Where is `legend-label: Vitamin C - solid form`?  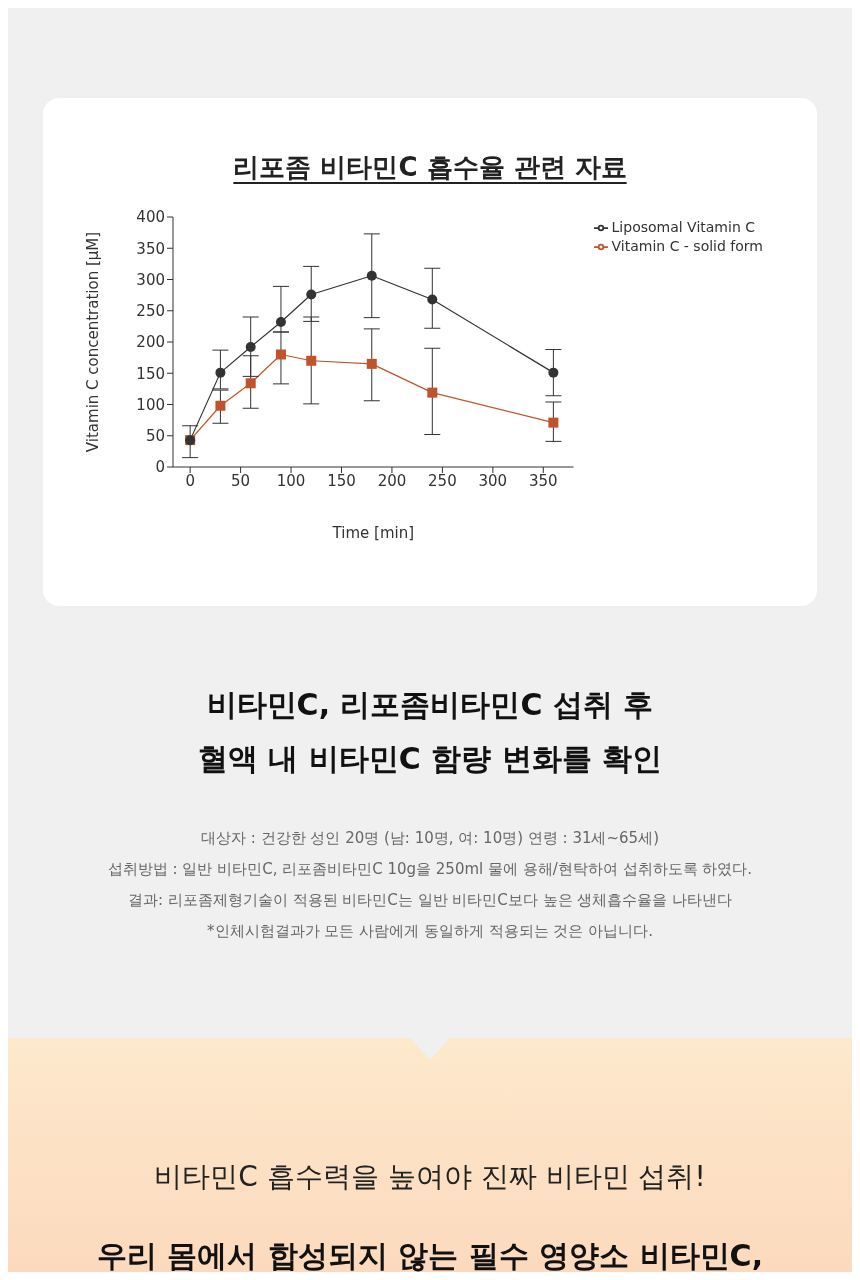 legend-label: Vitamin C - solid form is located at coordinates (687, 246).